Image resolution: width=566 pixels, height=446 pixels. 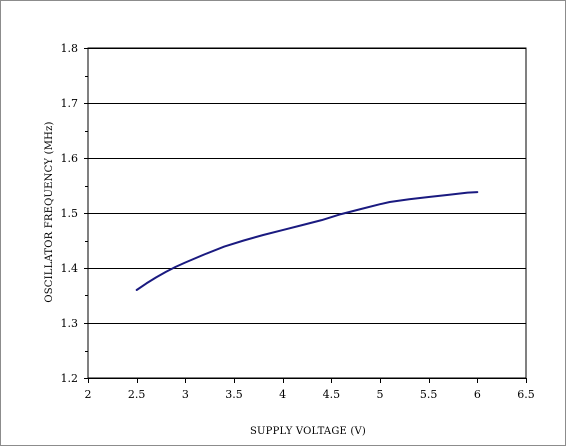 What do you see at coordinates (429, 394) in the screenshot?
I see `x-tick-label-7: 5.5` at bounding box center [429, 394].